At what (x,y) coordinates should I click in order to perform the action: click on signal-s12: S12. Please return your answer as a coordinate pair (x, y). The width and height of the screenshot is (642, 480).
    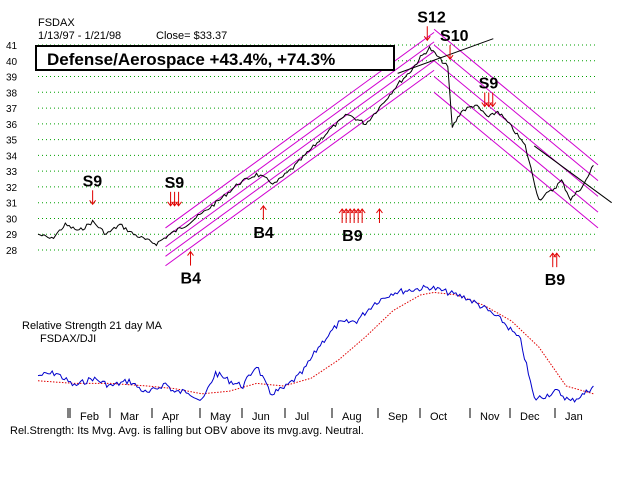
    Looking at the image, I should click on (431, 25).